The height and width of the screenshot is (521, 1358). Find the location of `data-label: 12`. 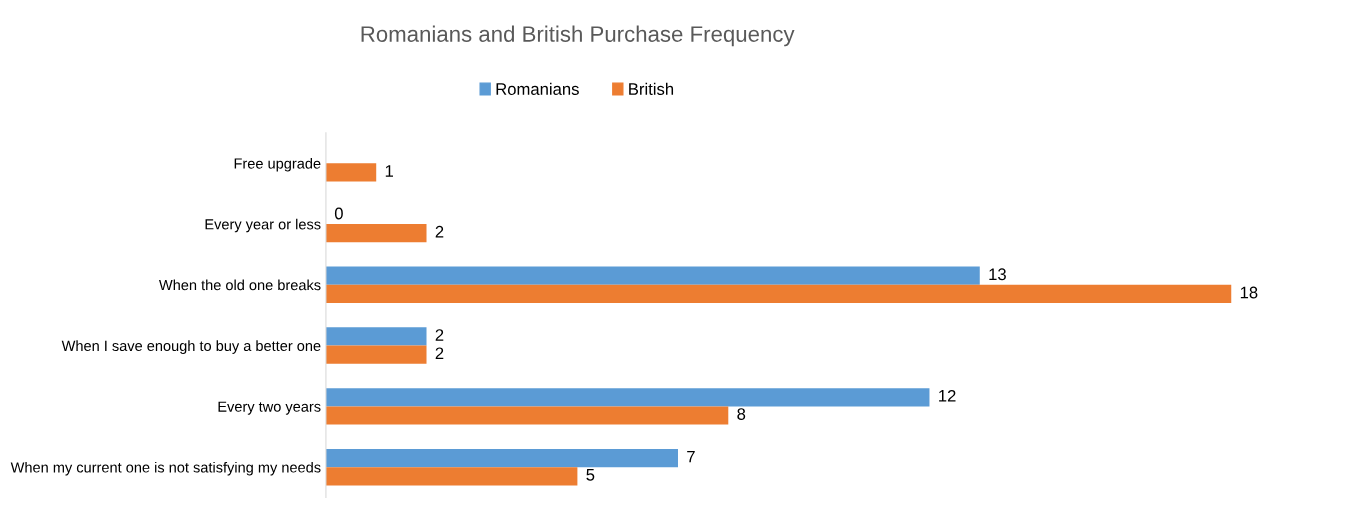

data-label: 12 is located at coordinates (947, 395).